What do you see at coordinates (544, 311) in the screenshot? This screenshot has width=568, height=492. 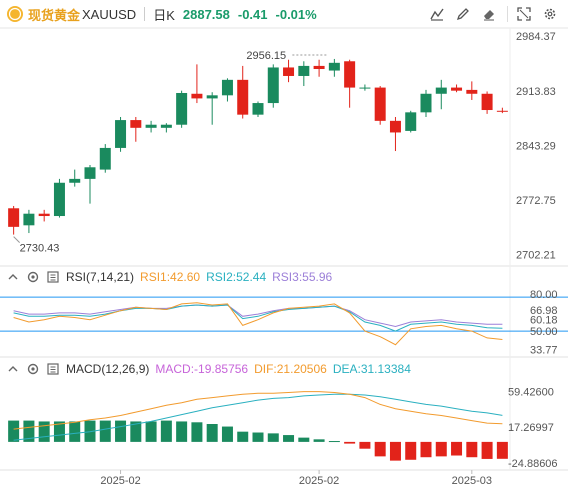 I see `rsi-tick-label: 66.98` at bounding box center [544, 311].